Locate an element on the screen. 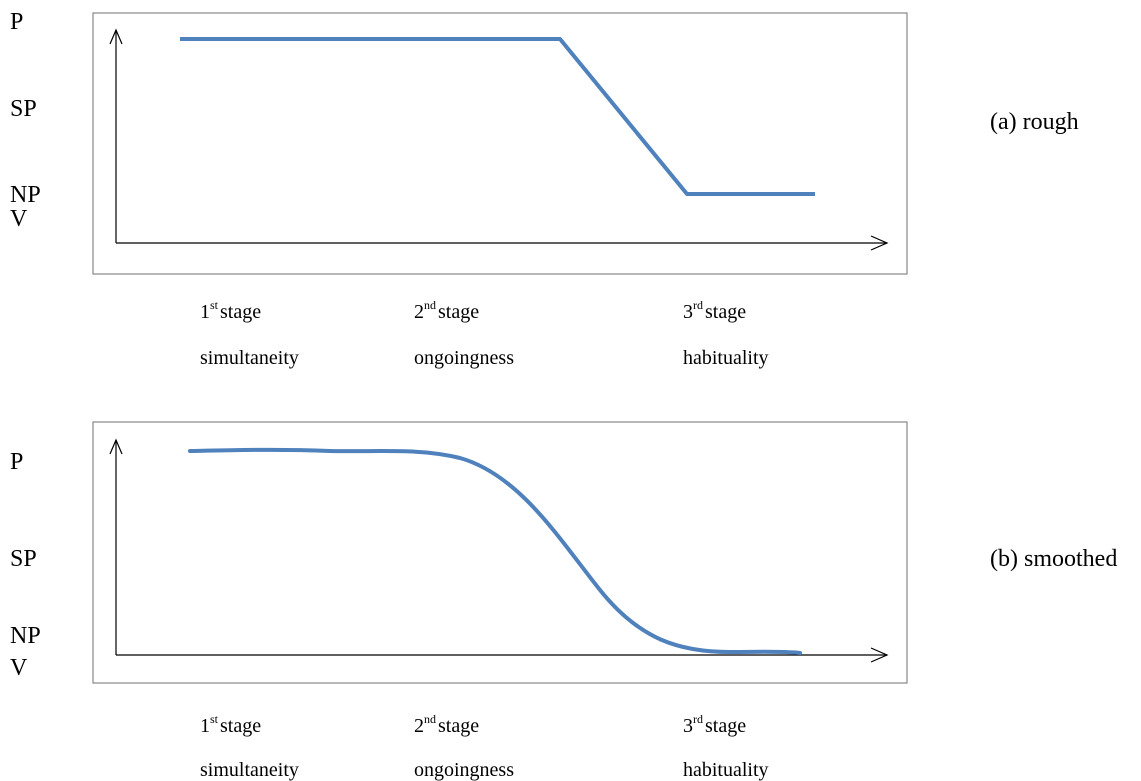 The height and width of the screenshot is (781, 1141). panel-a-stage-2: 2nd stage is located at coordinates (447, 311).